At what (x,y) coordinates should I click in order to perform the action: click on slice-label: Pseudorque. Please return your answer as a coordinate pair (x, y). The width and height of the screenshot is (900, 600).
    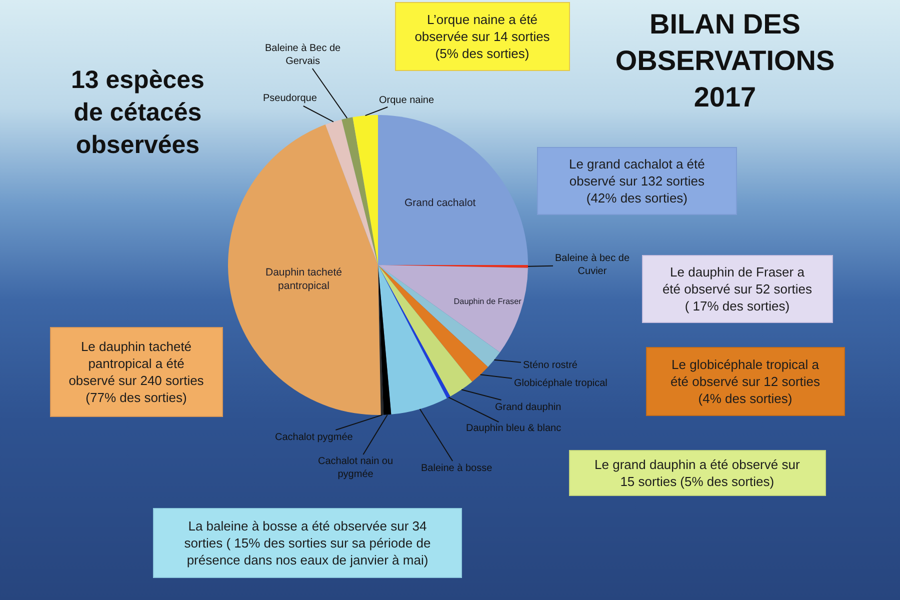
    Looking at the image, I should click on (290, 98).